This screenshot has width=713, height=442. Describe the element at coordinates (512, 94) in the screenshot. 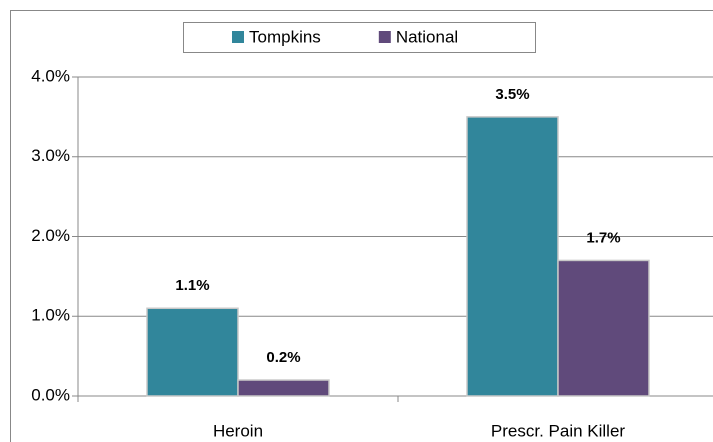

I see `value-label: 3.5%` at that location.